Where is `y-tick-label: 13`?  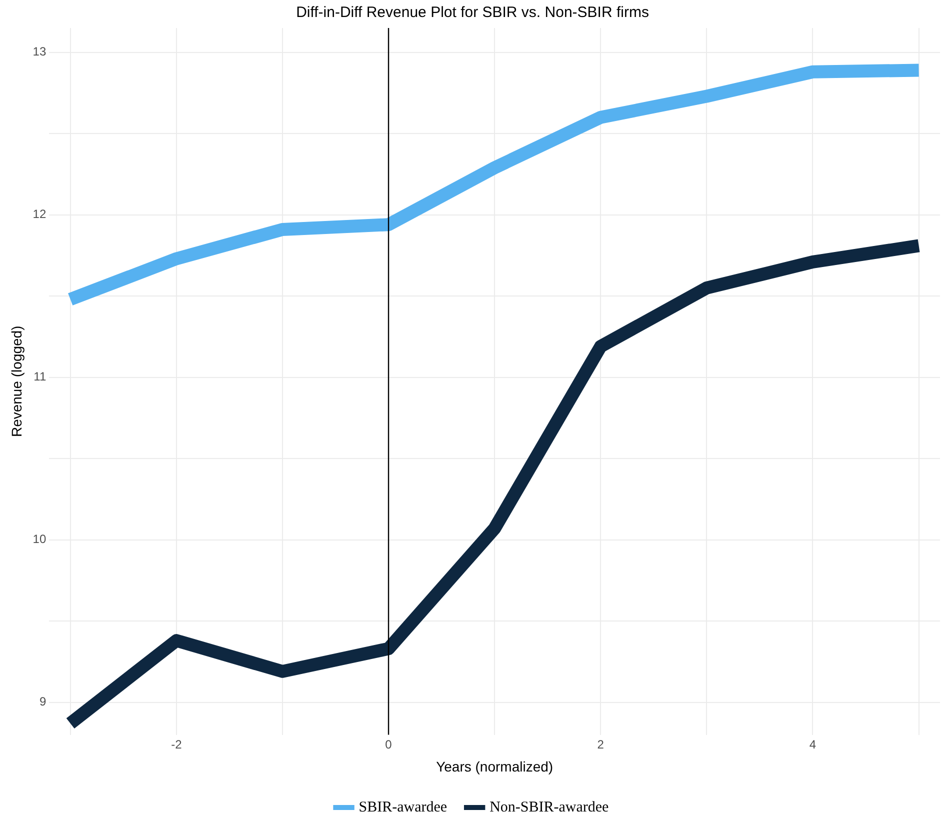 y-tick-label: 13 is located at coordinates (39, 51).